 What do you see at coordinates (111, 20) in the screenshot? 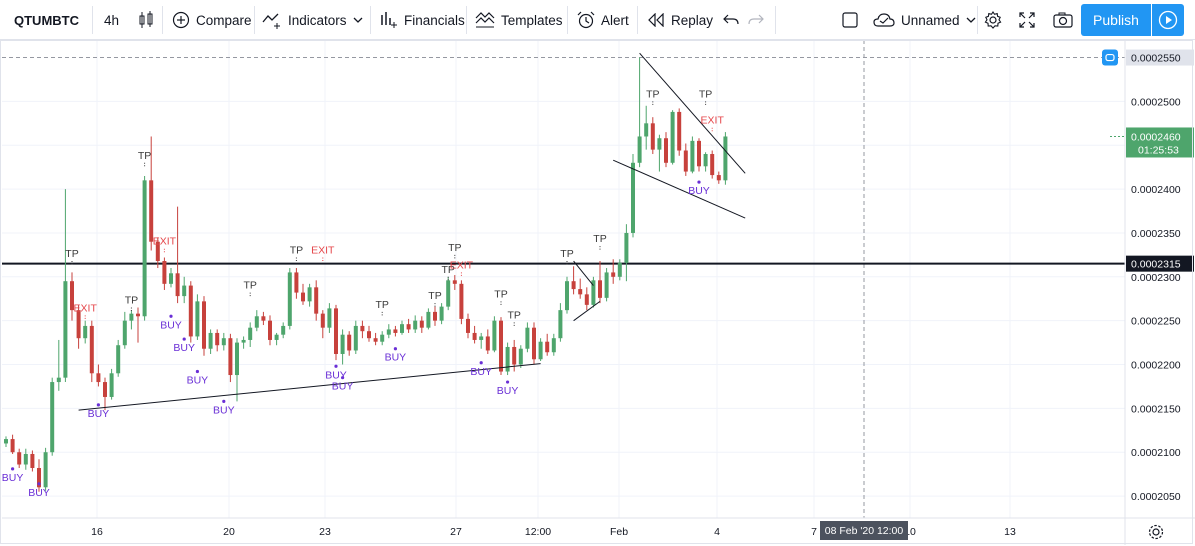
I see `interval-button: 4h` at bounding box center [111, 20].